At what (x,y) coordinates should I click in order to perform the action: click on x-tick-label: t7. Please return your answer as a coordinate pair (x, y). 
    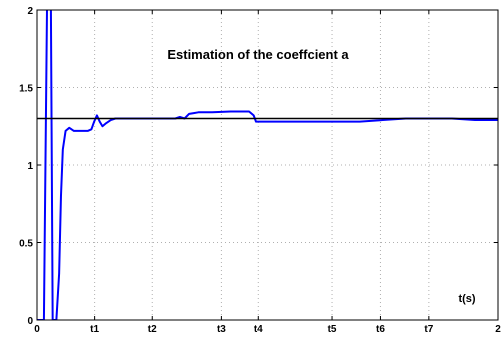
    Looking at the image, I should click on (428, 329).